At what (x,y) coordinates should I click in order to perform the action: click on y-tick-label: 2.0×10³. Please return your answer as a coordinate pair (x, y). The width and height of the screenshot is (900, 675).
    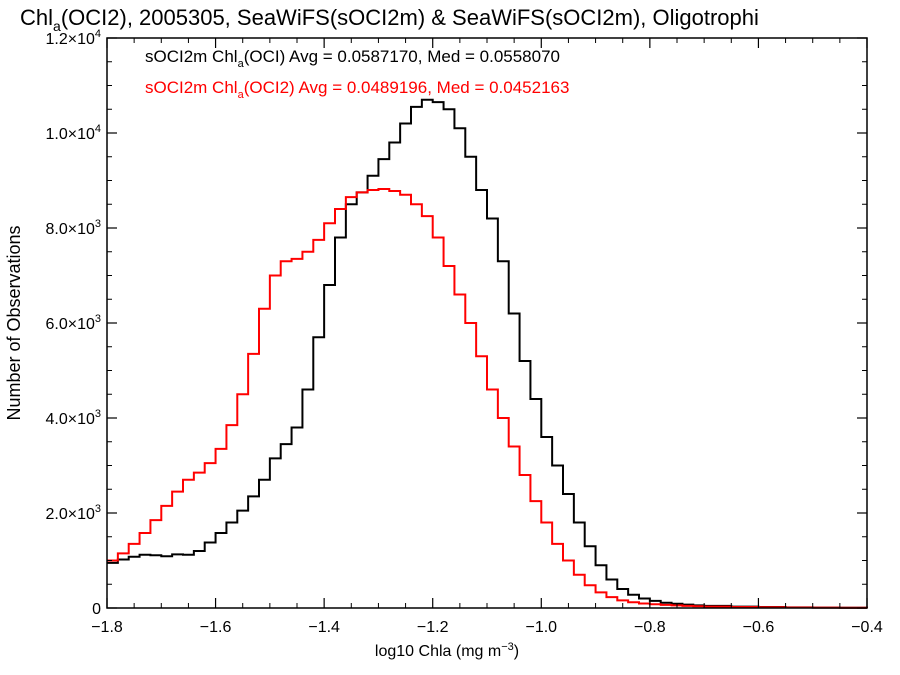
    Looking at the image, I should click on (73, 513).